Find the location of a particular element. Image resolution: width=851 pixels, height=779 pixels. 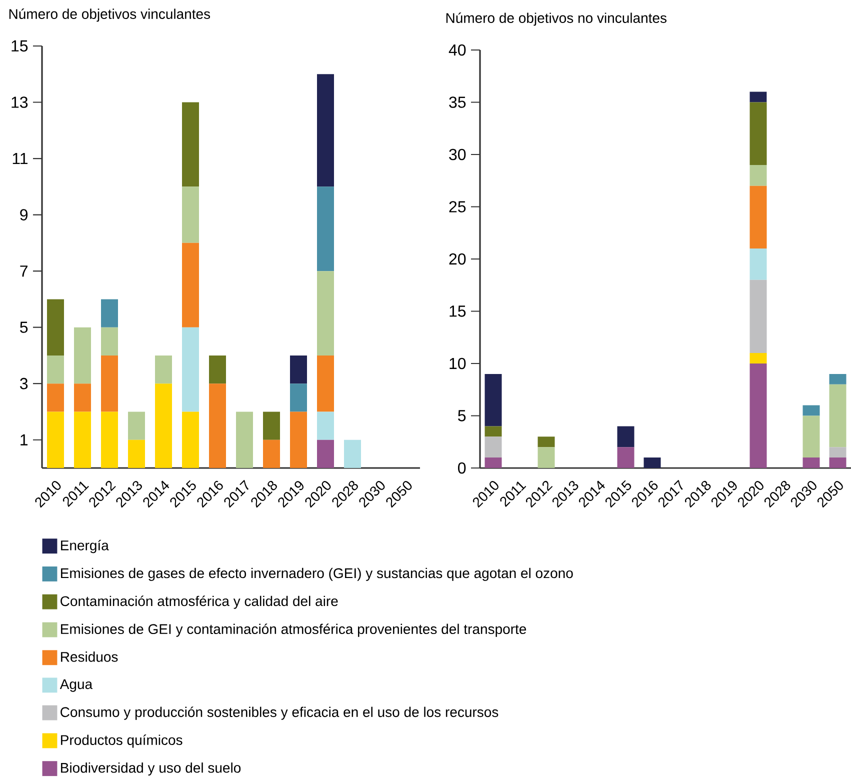

y-tick-label: 3 is located at coordinates (24, 384).